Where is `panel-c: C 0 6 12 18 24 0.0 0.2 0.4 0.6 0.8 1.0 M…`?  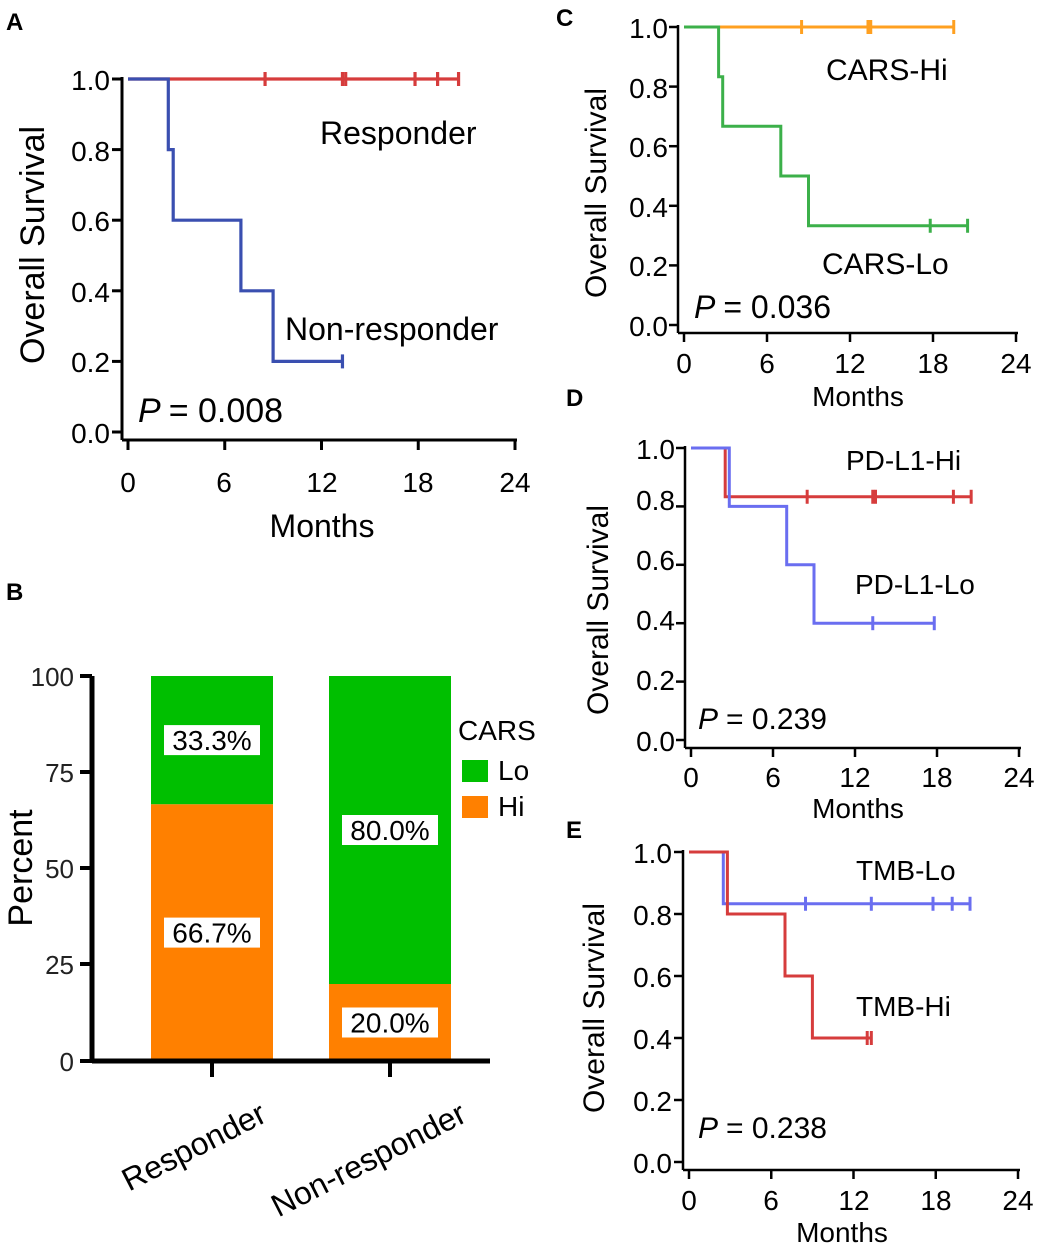
panel-c: C 0 6 12 18 24 0.0 0.2 0.4 0.6 0.8 1.0 M… is located at coordinates (794, 208).